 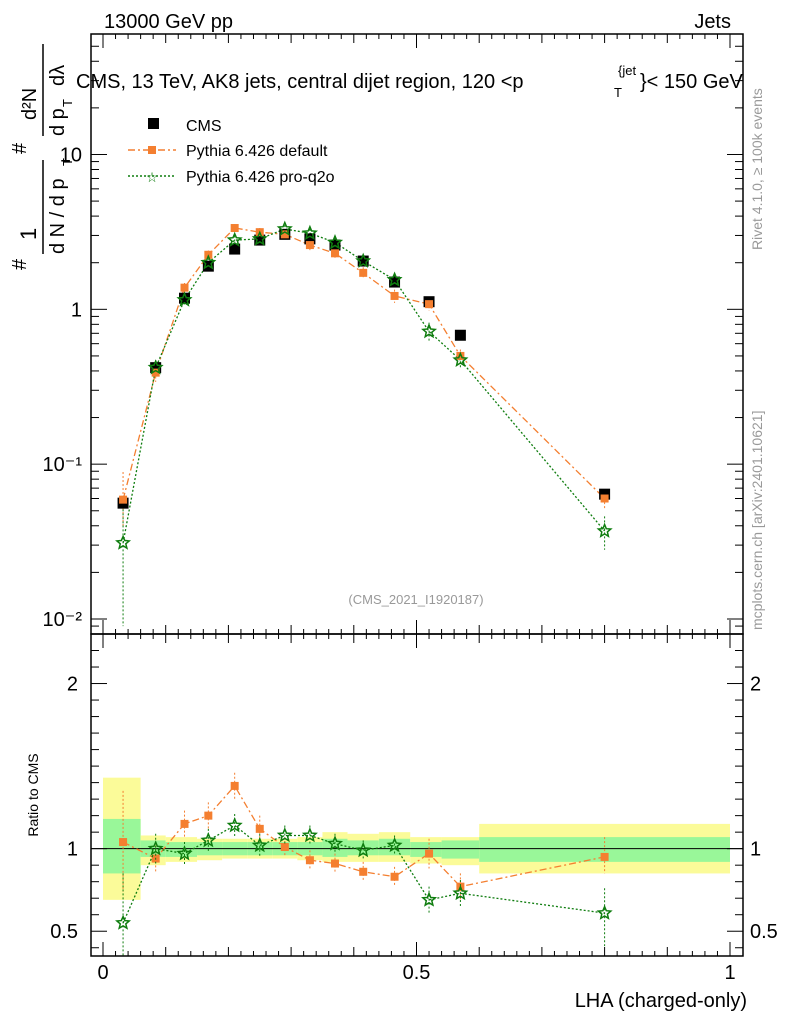 I want to click on legend-label-proq2o: Pythia 6.426 pro-q2o, so click(x=260, y=177).